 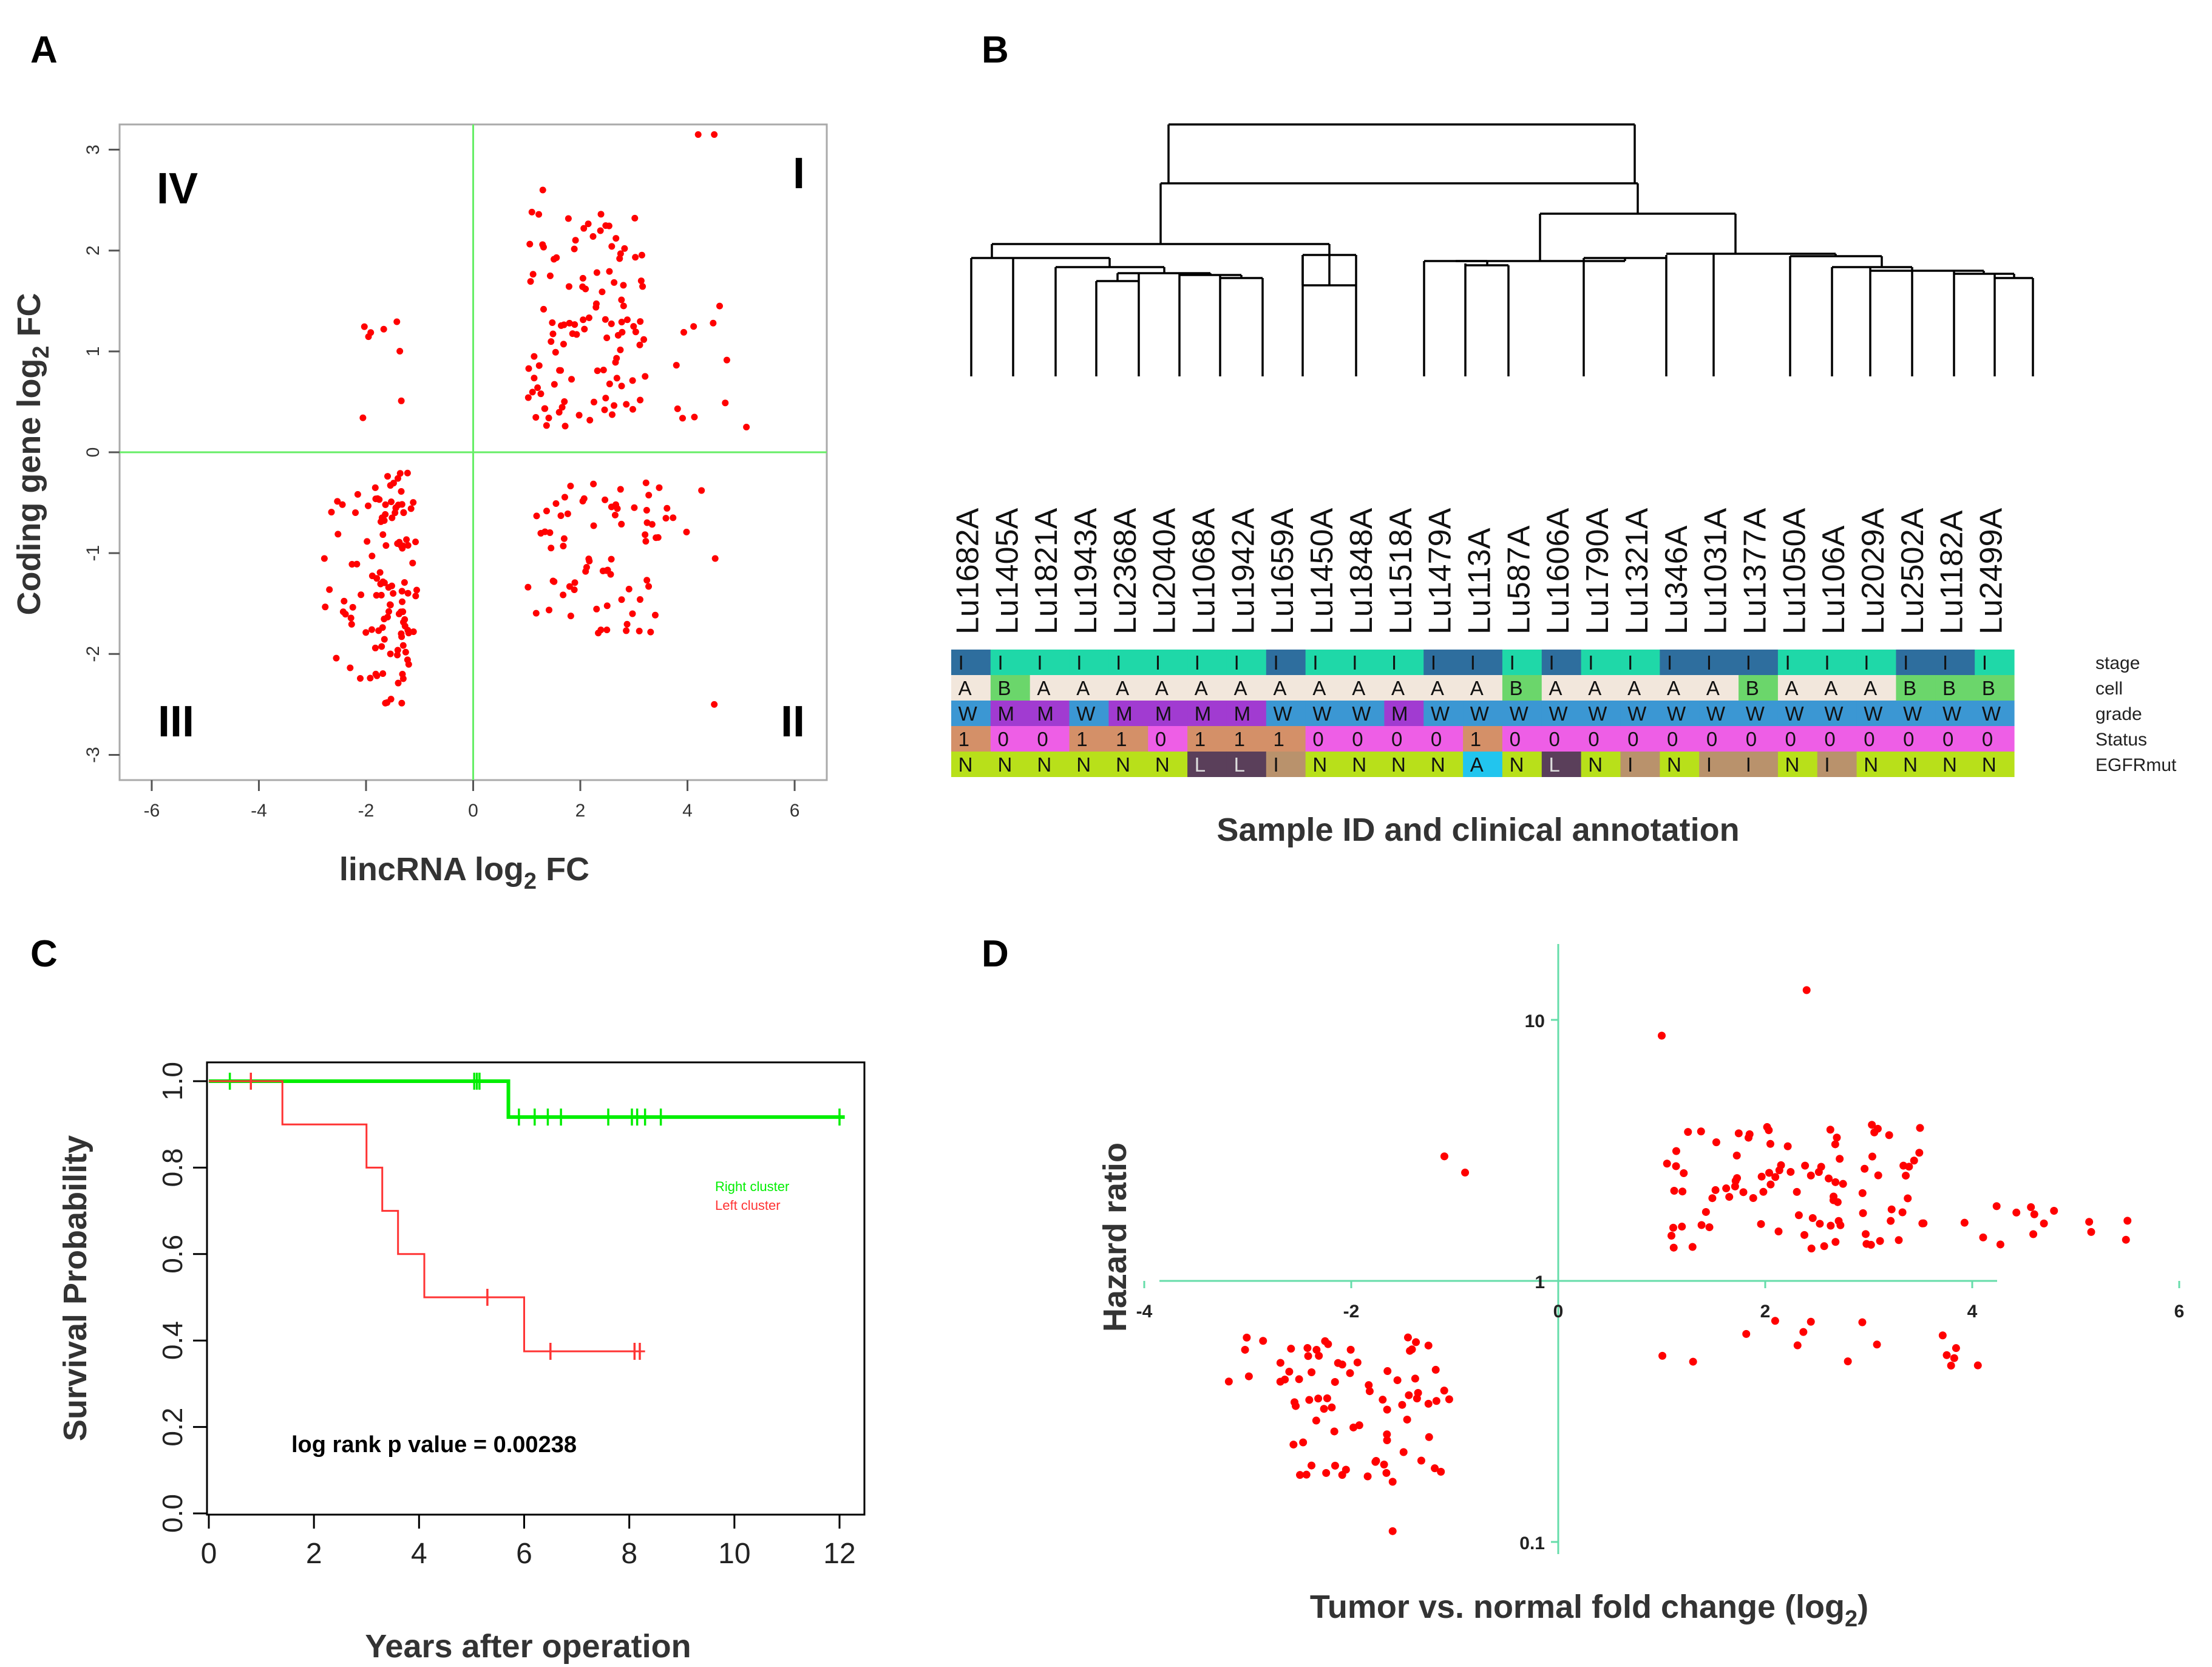 I want to click on panel-b-sample-label: Lu1450A, so click(x=1322, y=571).